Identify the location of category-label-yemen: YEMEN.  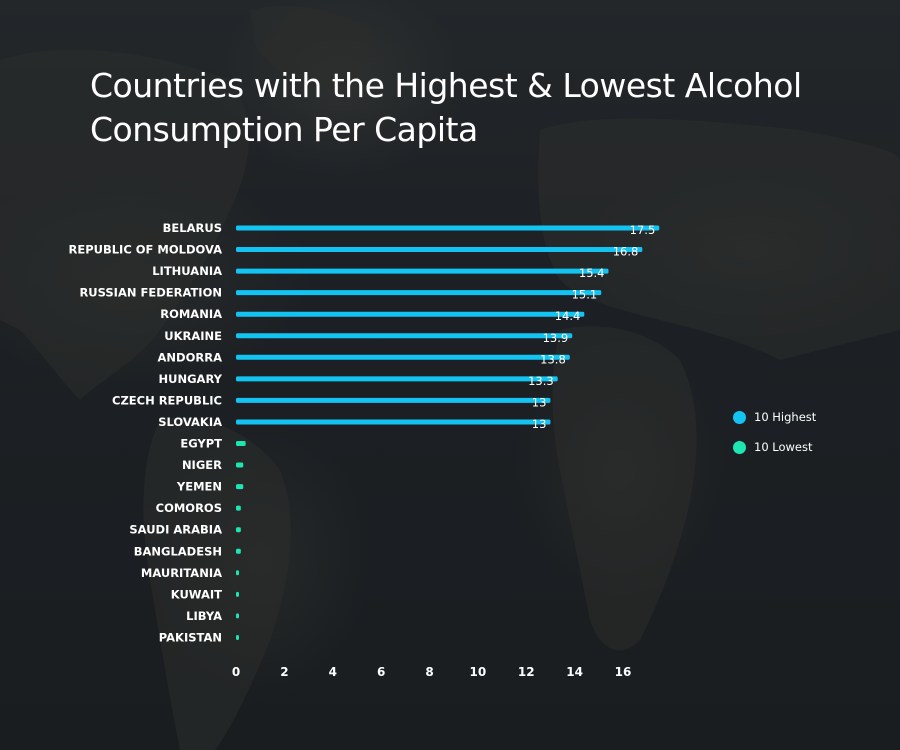
(199, 487).